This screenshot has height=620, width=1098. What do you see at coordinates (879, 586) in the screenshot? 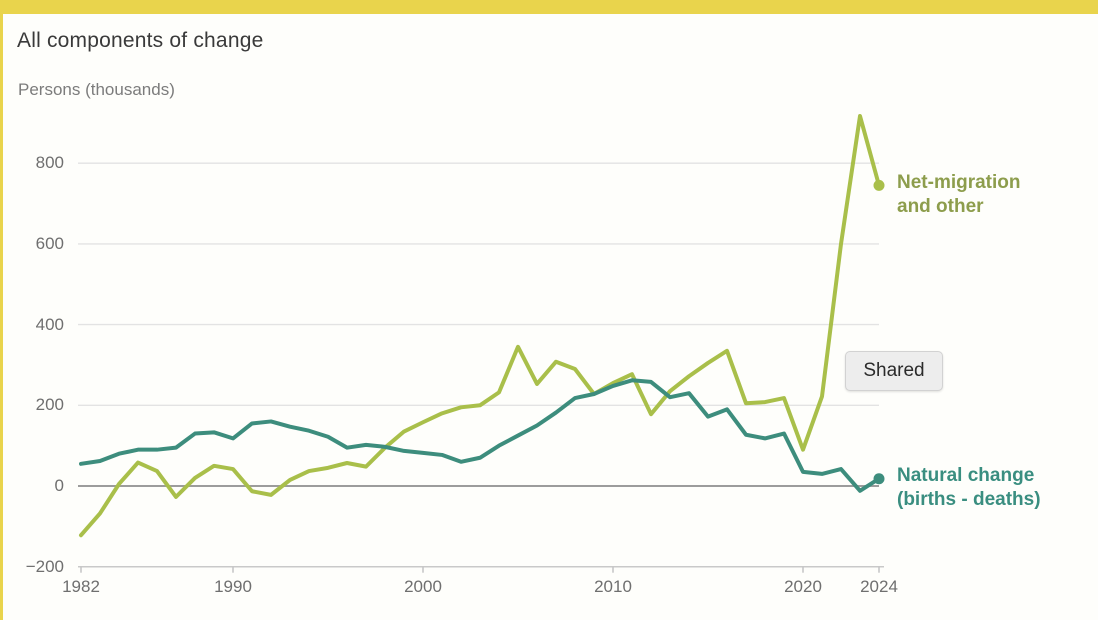
I see `x-tick-label: 2024` at bounding box center [879, 586].